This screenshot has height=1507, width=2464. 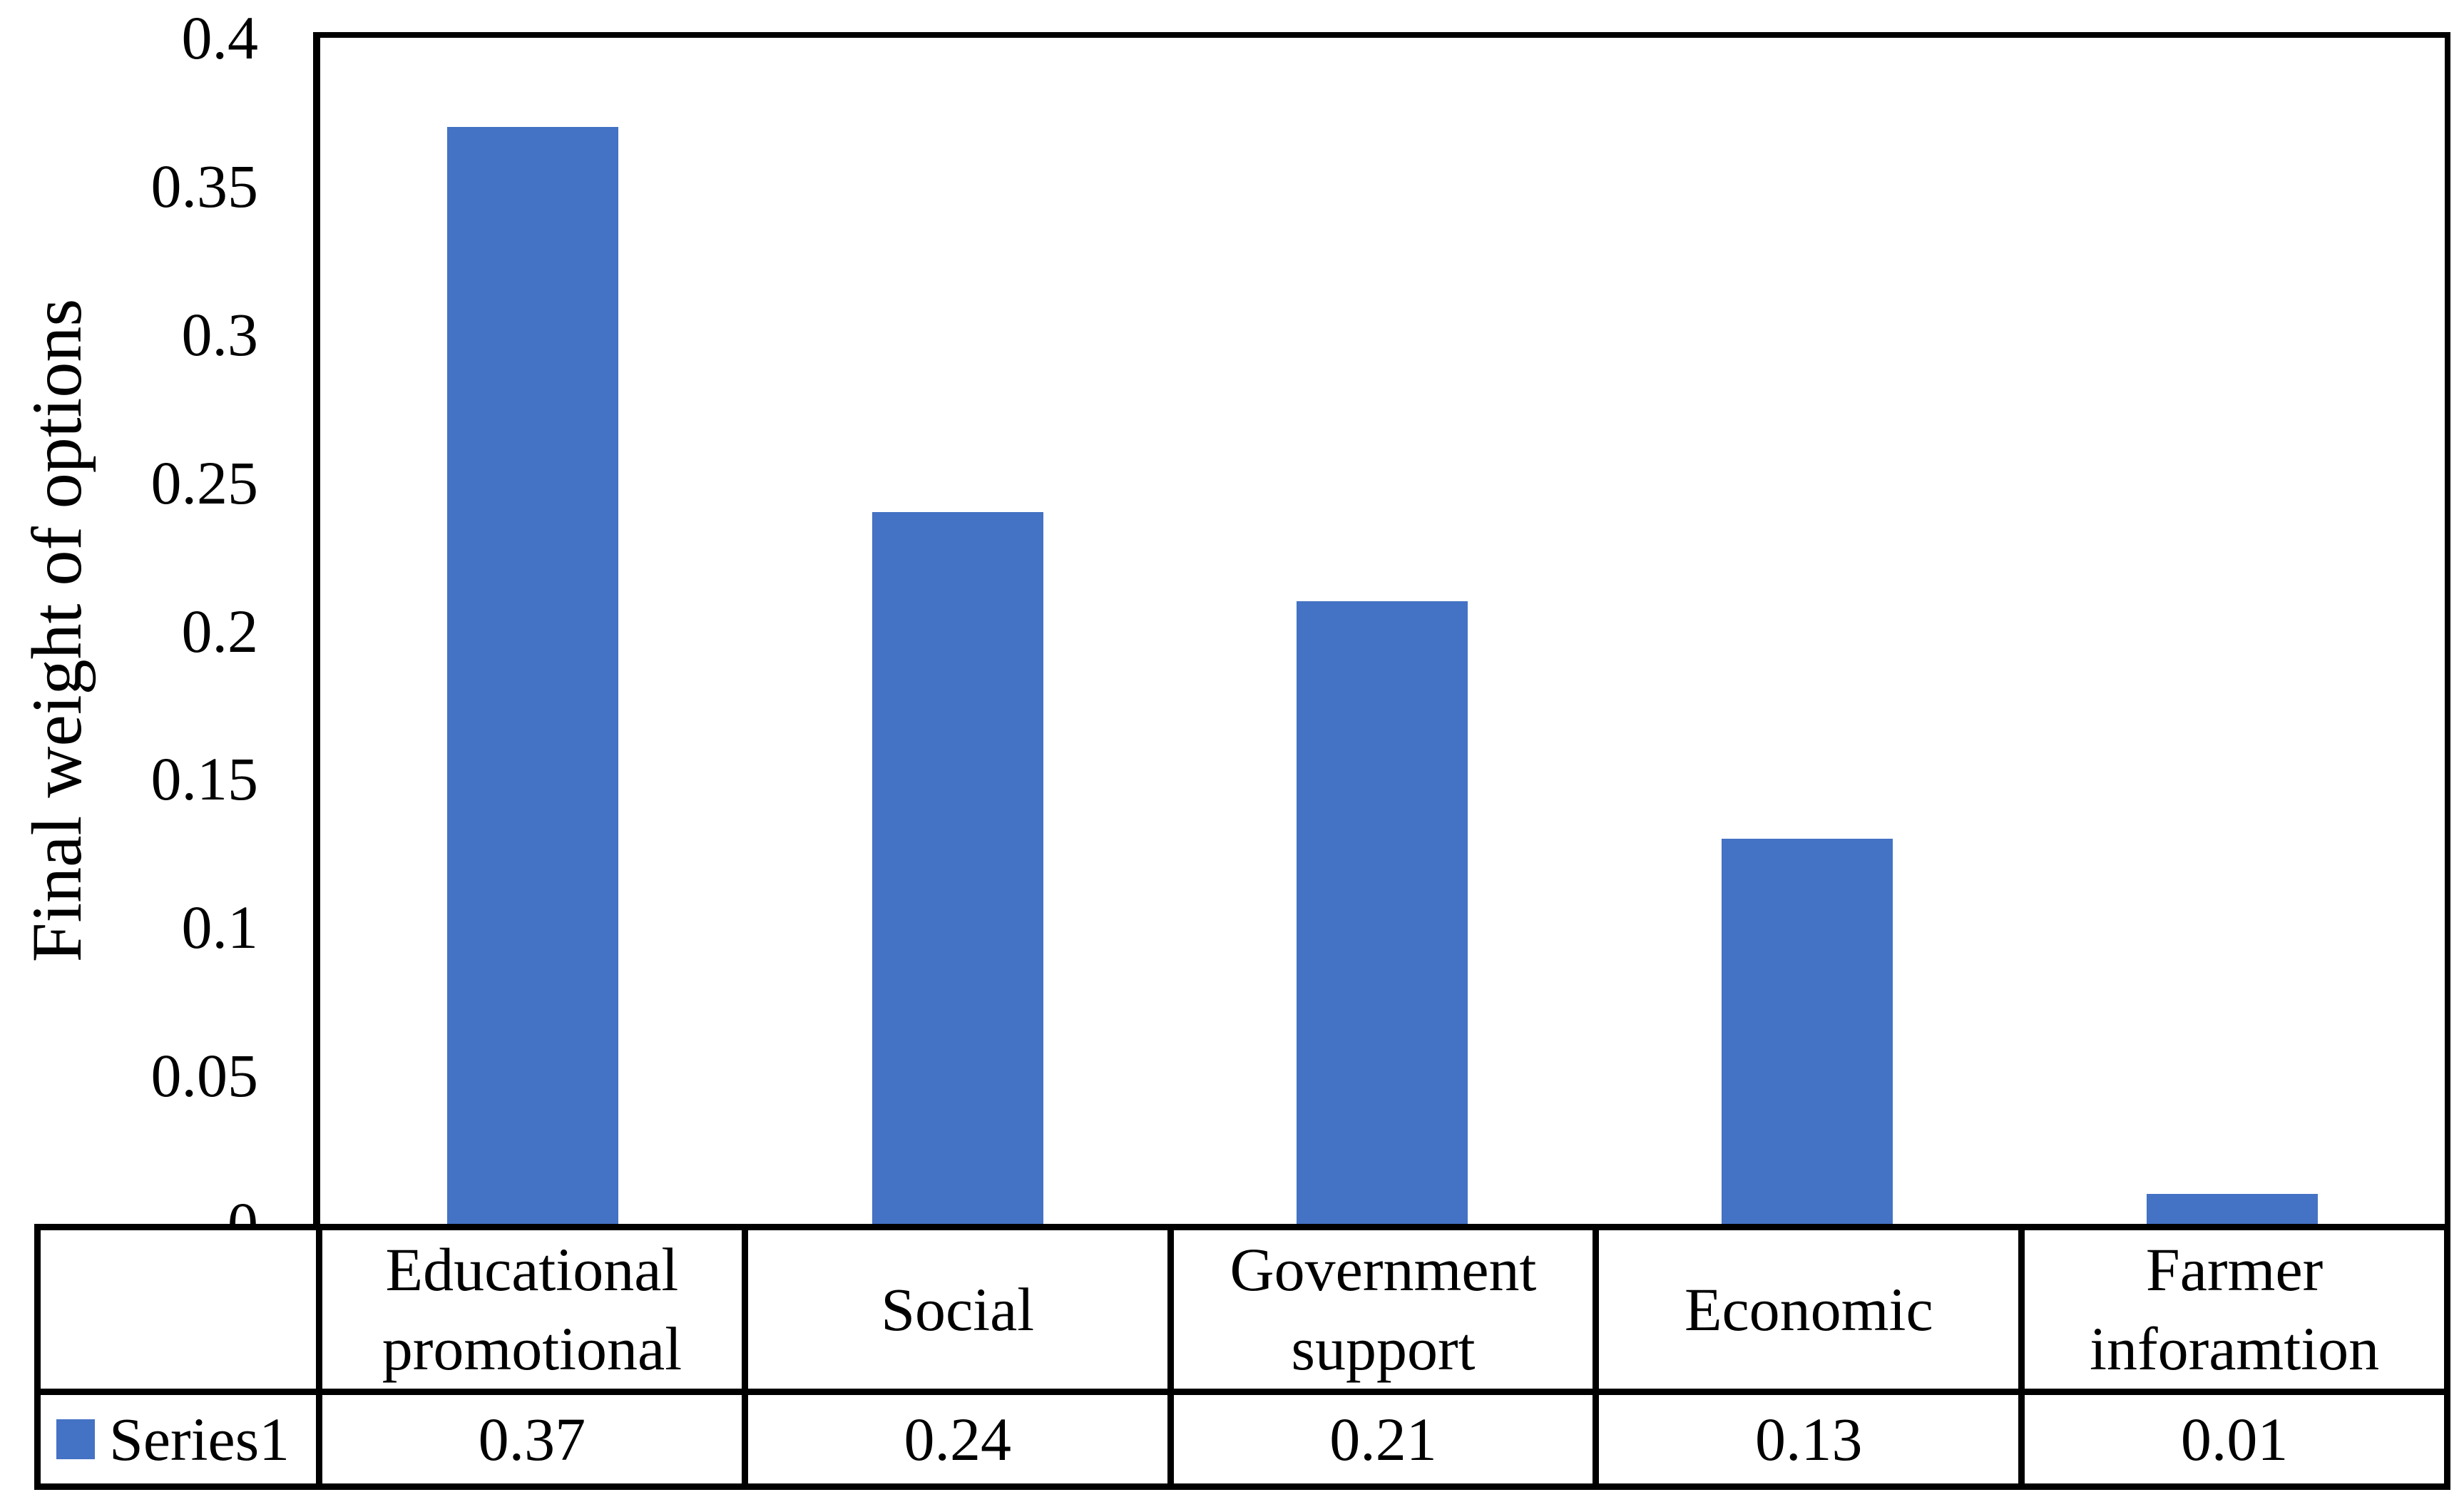 I want to click on value-cell: 0.01, so click(x=2234, y=1439).